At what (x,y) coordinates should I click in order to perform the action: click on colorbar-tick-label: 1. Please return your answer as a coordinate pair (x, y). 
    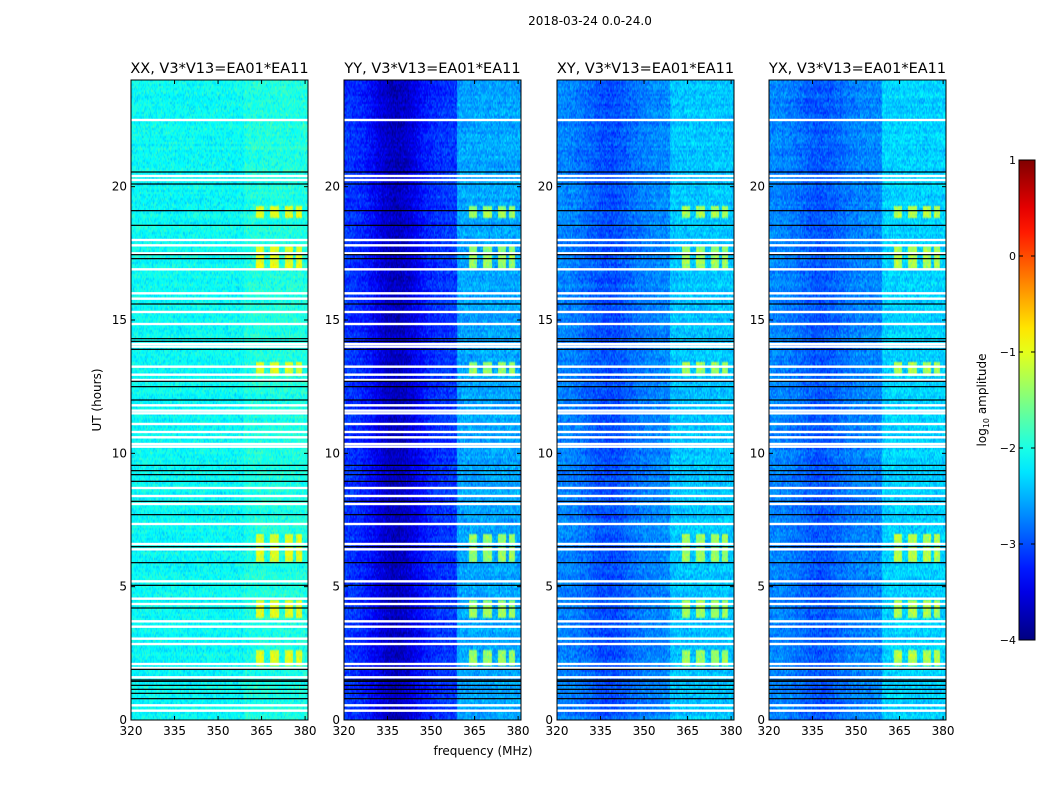
    Looking at the image, I should click on (1012, 160).